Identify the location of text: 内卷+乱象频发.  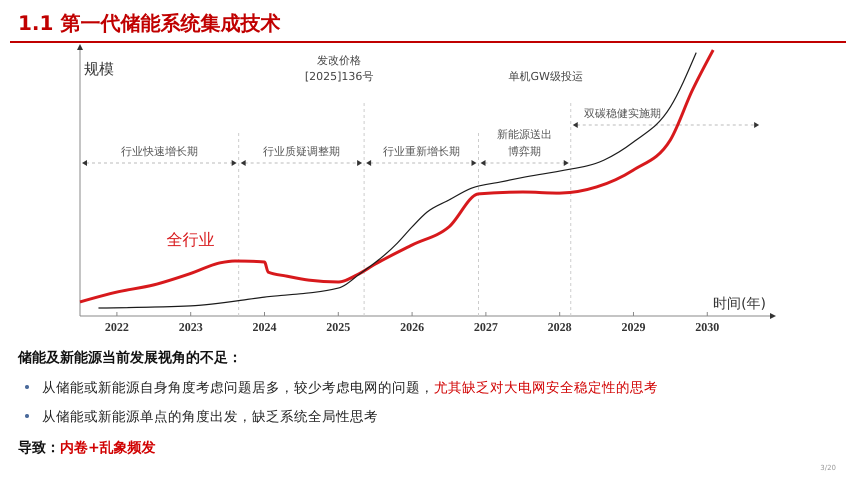
(108, 448).